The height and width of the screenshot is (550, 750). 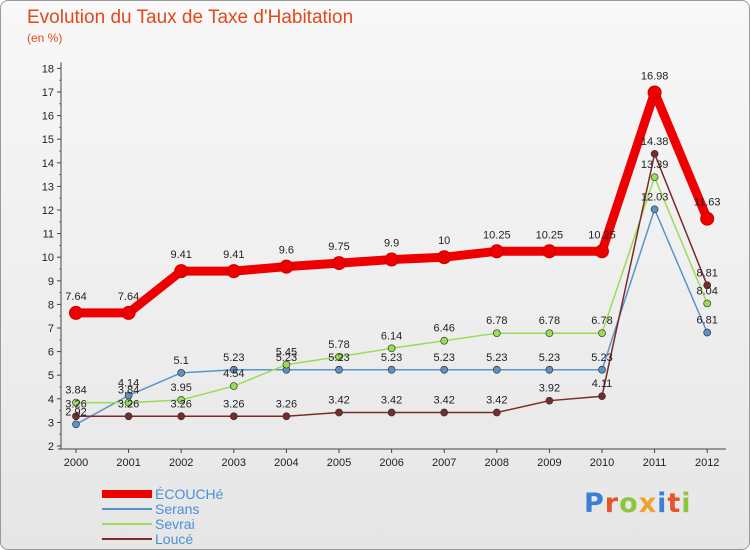 I want to click on chart-title: Evolution du Taux de Taxe d'Habitation, so click(x=190, y=17).